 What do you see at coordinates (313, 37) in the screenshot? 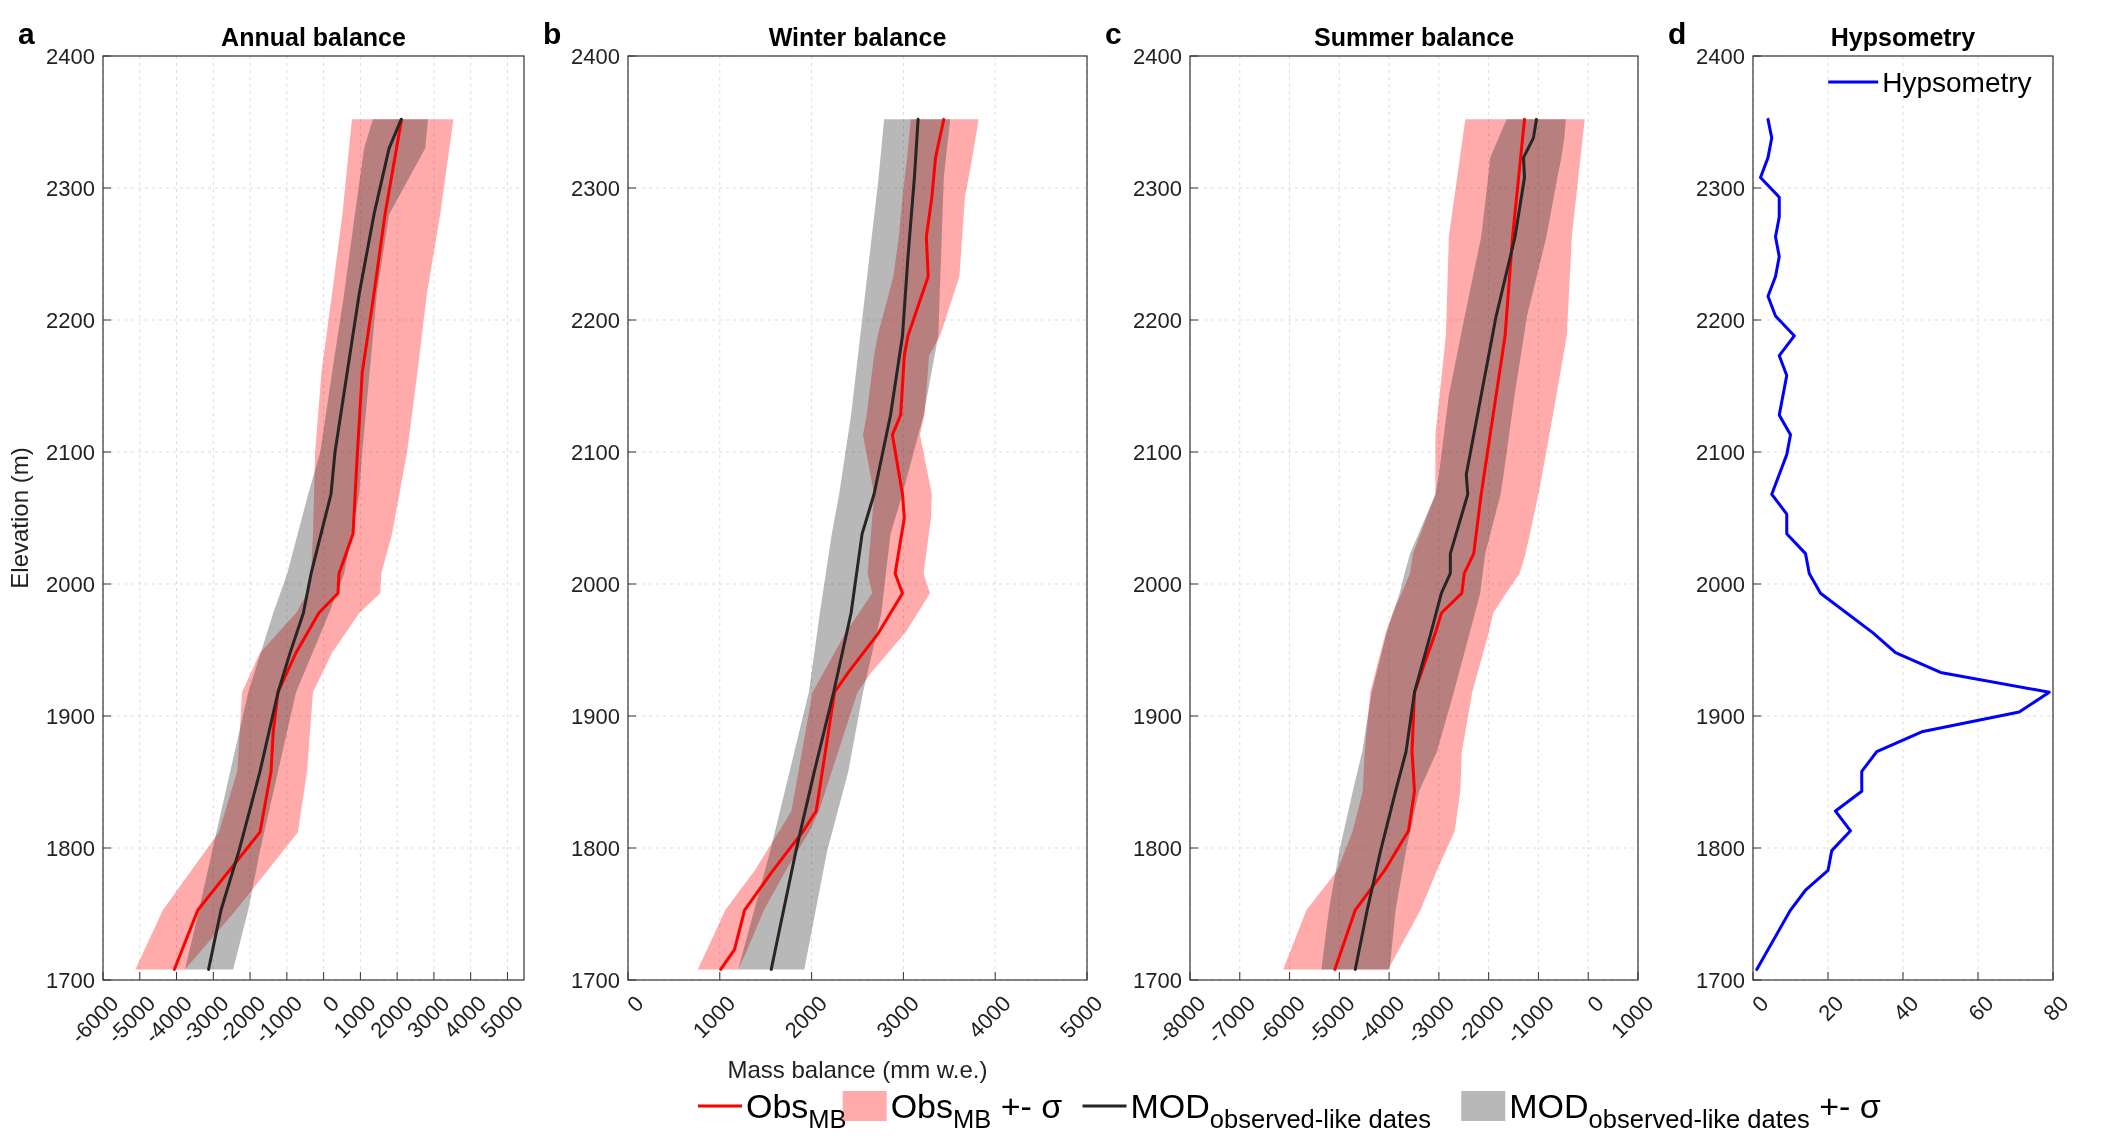
I see `chart-title: Annual balance` at bounding box center [313, 37].